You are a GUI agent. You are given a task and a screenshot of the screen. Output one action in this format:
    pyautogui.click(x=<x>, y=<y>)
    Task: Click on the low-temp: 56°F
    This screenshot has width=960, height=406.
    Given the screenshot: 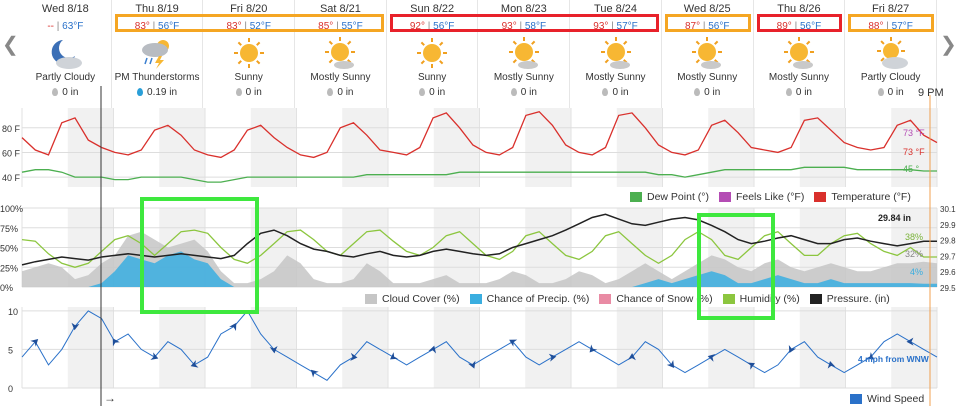 What is the action you would take?
    pyautogui.click(x=719, y=26)
    